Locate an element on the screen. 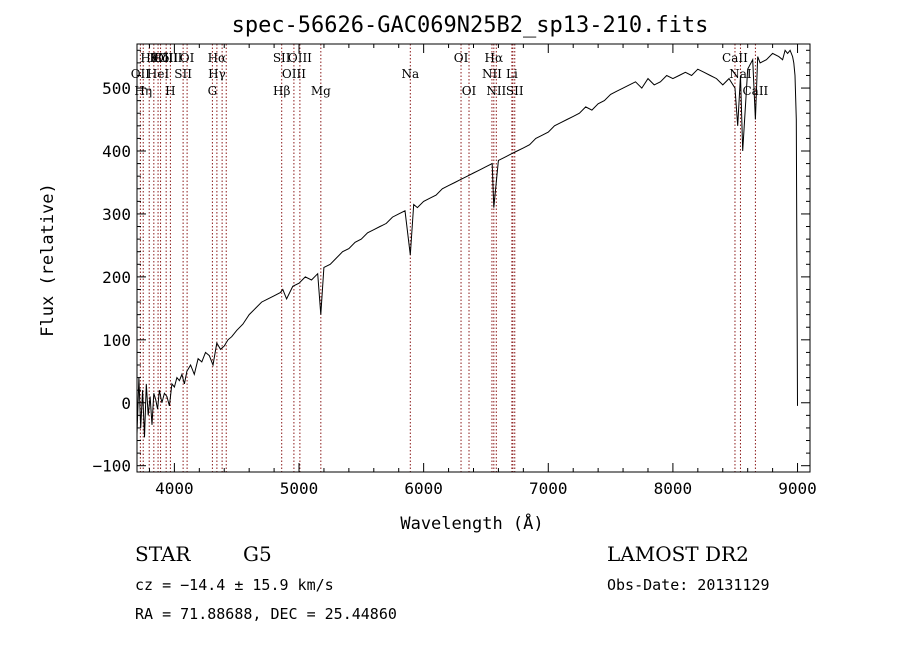 This screenshot has width=900, height=649. observation-date: Obs-Date: 20131129 is located at coordinates (688, 585).